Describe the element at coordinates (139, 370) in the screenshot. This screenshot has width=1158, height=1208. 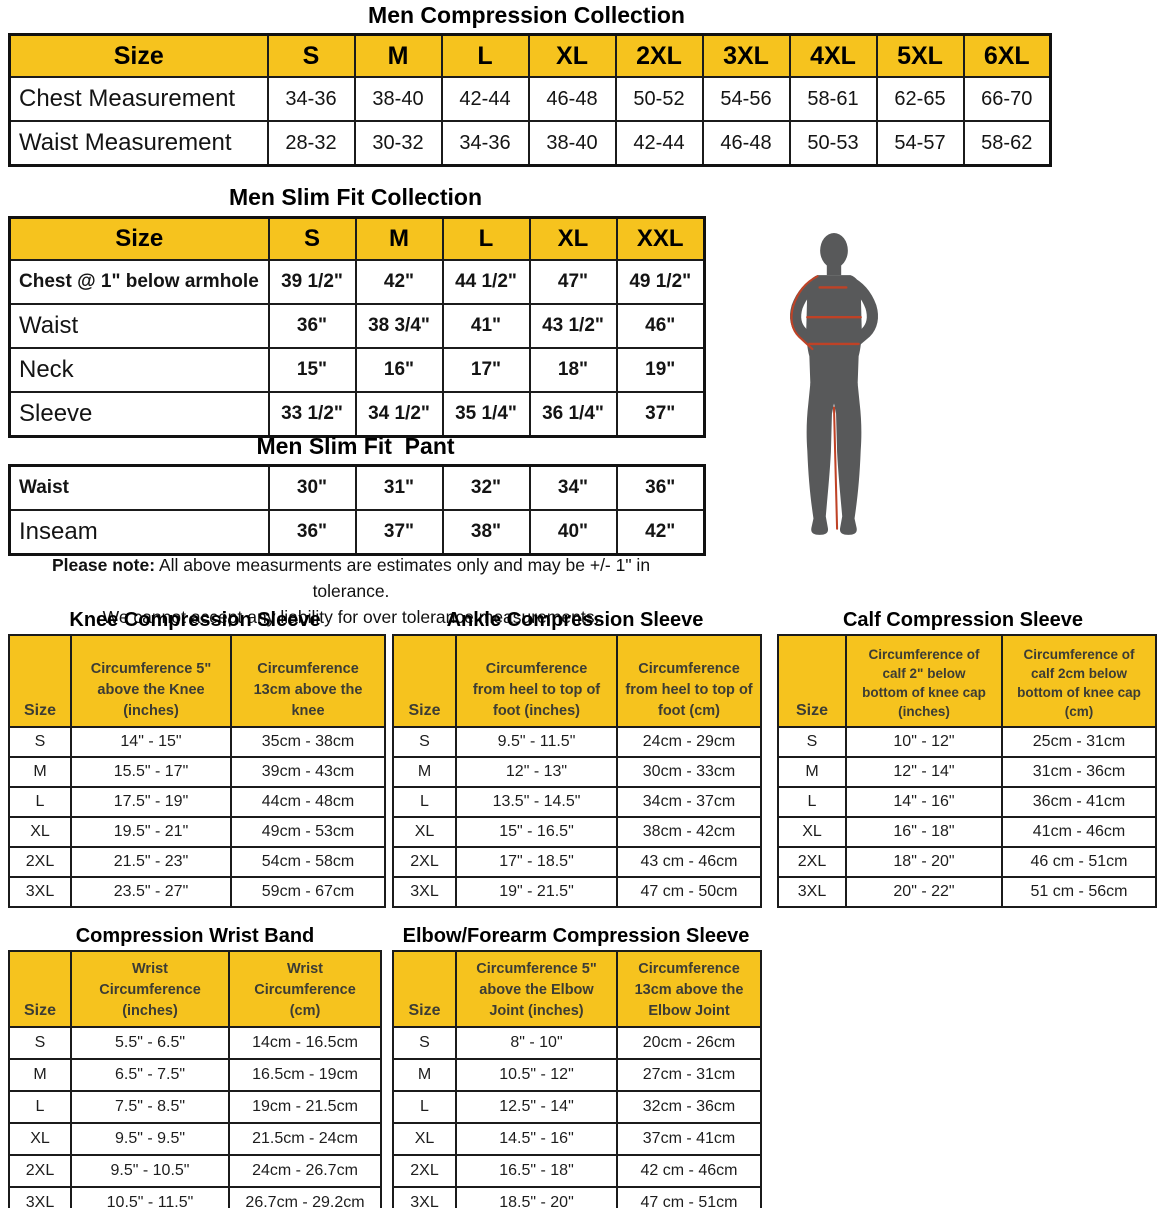
I see `row-label: Neck` at that location.